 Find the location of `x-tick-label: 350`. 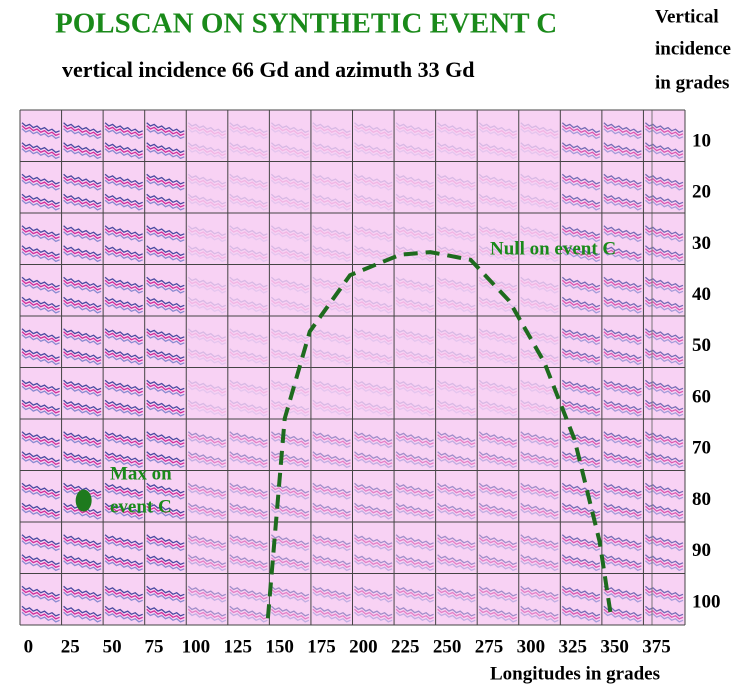

x-tick-label: 350 is located at coordinates (614, 646).